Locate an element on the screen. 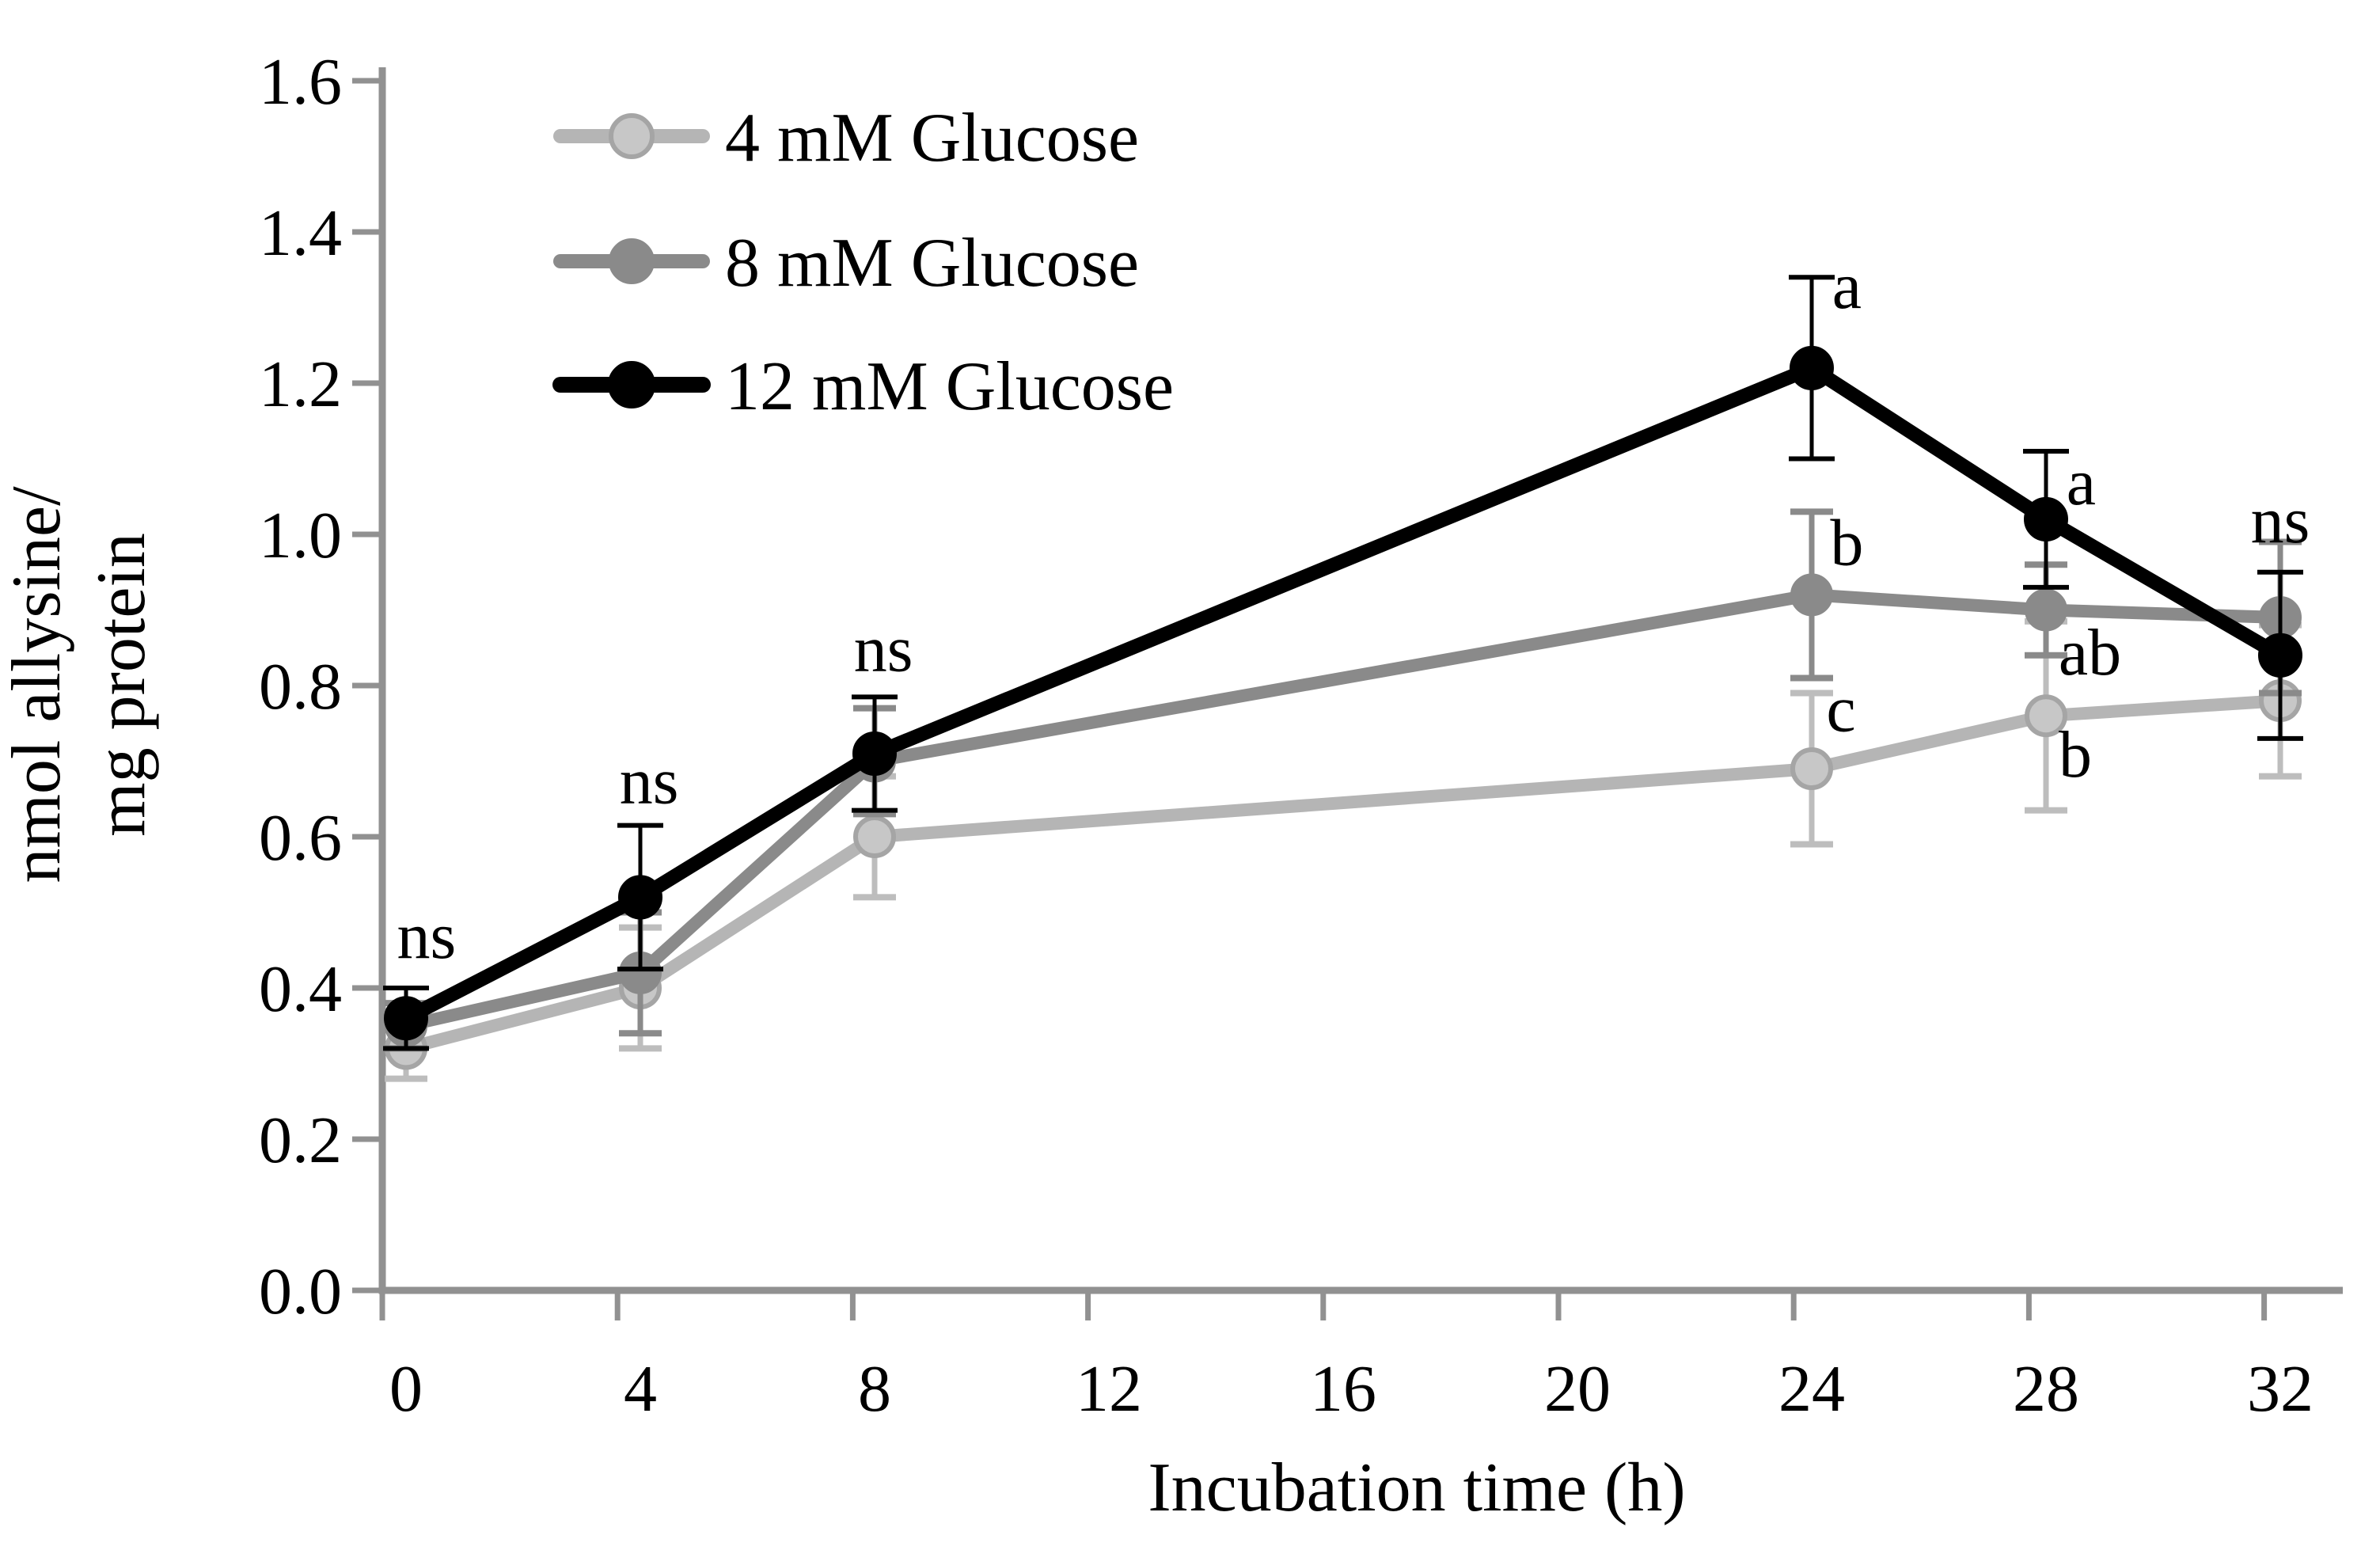 The height and width of the screenshot is (1554, 2380). y-tick-label: 0.4 is located at coordinates (300, 989).